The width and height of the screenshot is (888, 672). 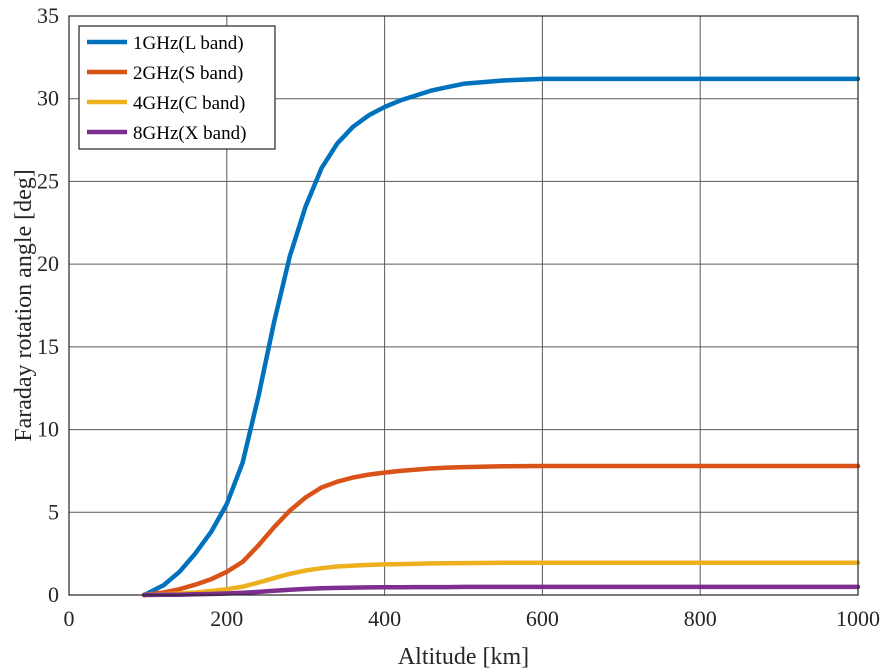 What do you see at coordinates (53, 511) in the screenshot?
I see `y-tick-label: 5` at bounding box center [53, 511].